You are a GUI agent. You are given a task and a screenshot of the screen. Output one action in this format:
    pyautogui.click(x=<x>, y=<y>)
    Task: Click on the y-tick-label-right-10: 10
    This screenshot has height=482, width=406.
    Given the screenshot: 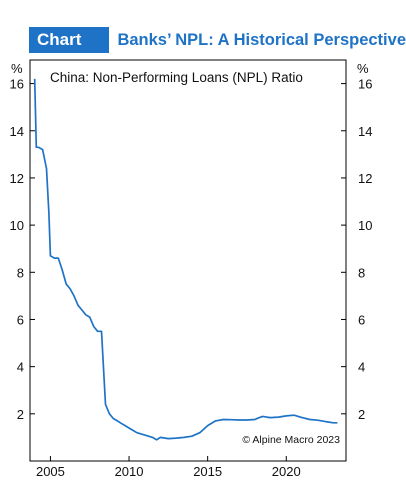 What is the action you would take?
    pyautogui.click(x=365, y=225)
    